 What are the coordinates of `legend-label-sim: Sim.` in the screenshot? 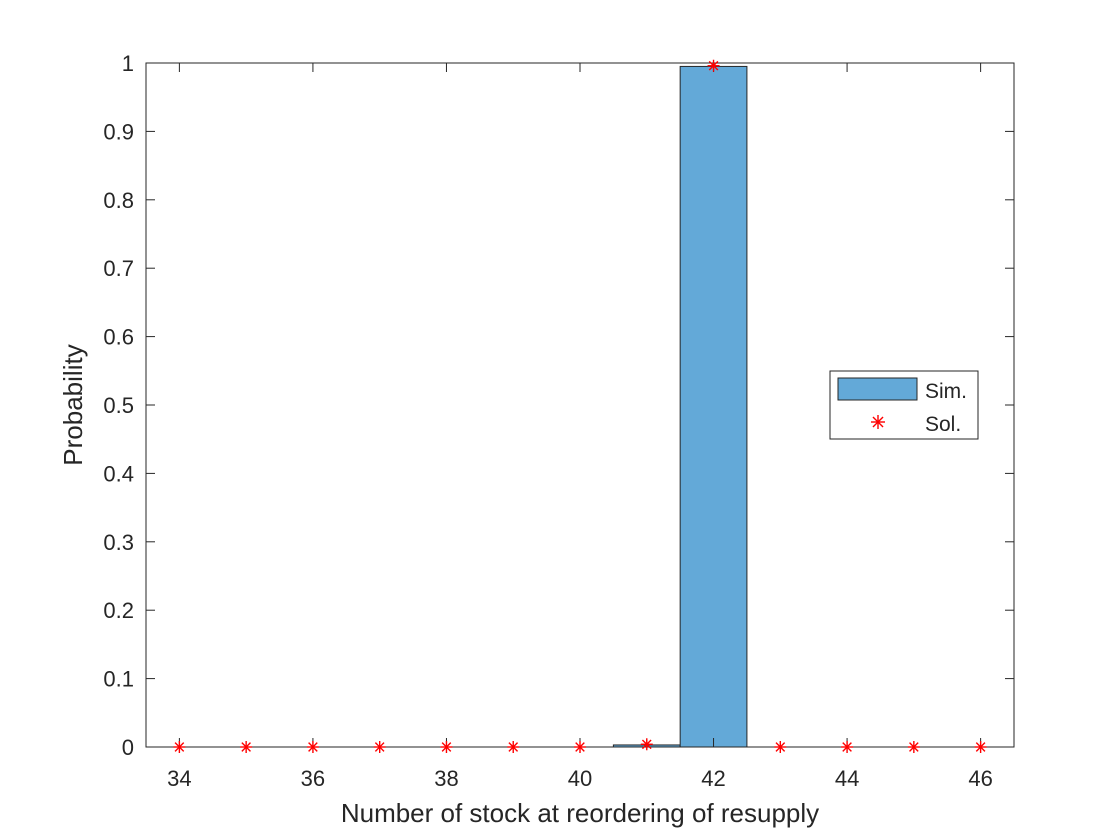 It's located at (946, 391).